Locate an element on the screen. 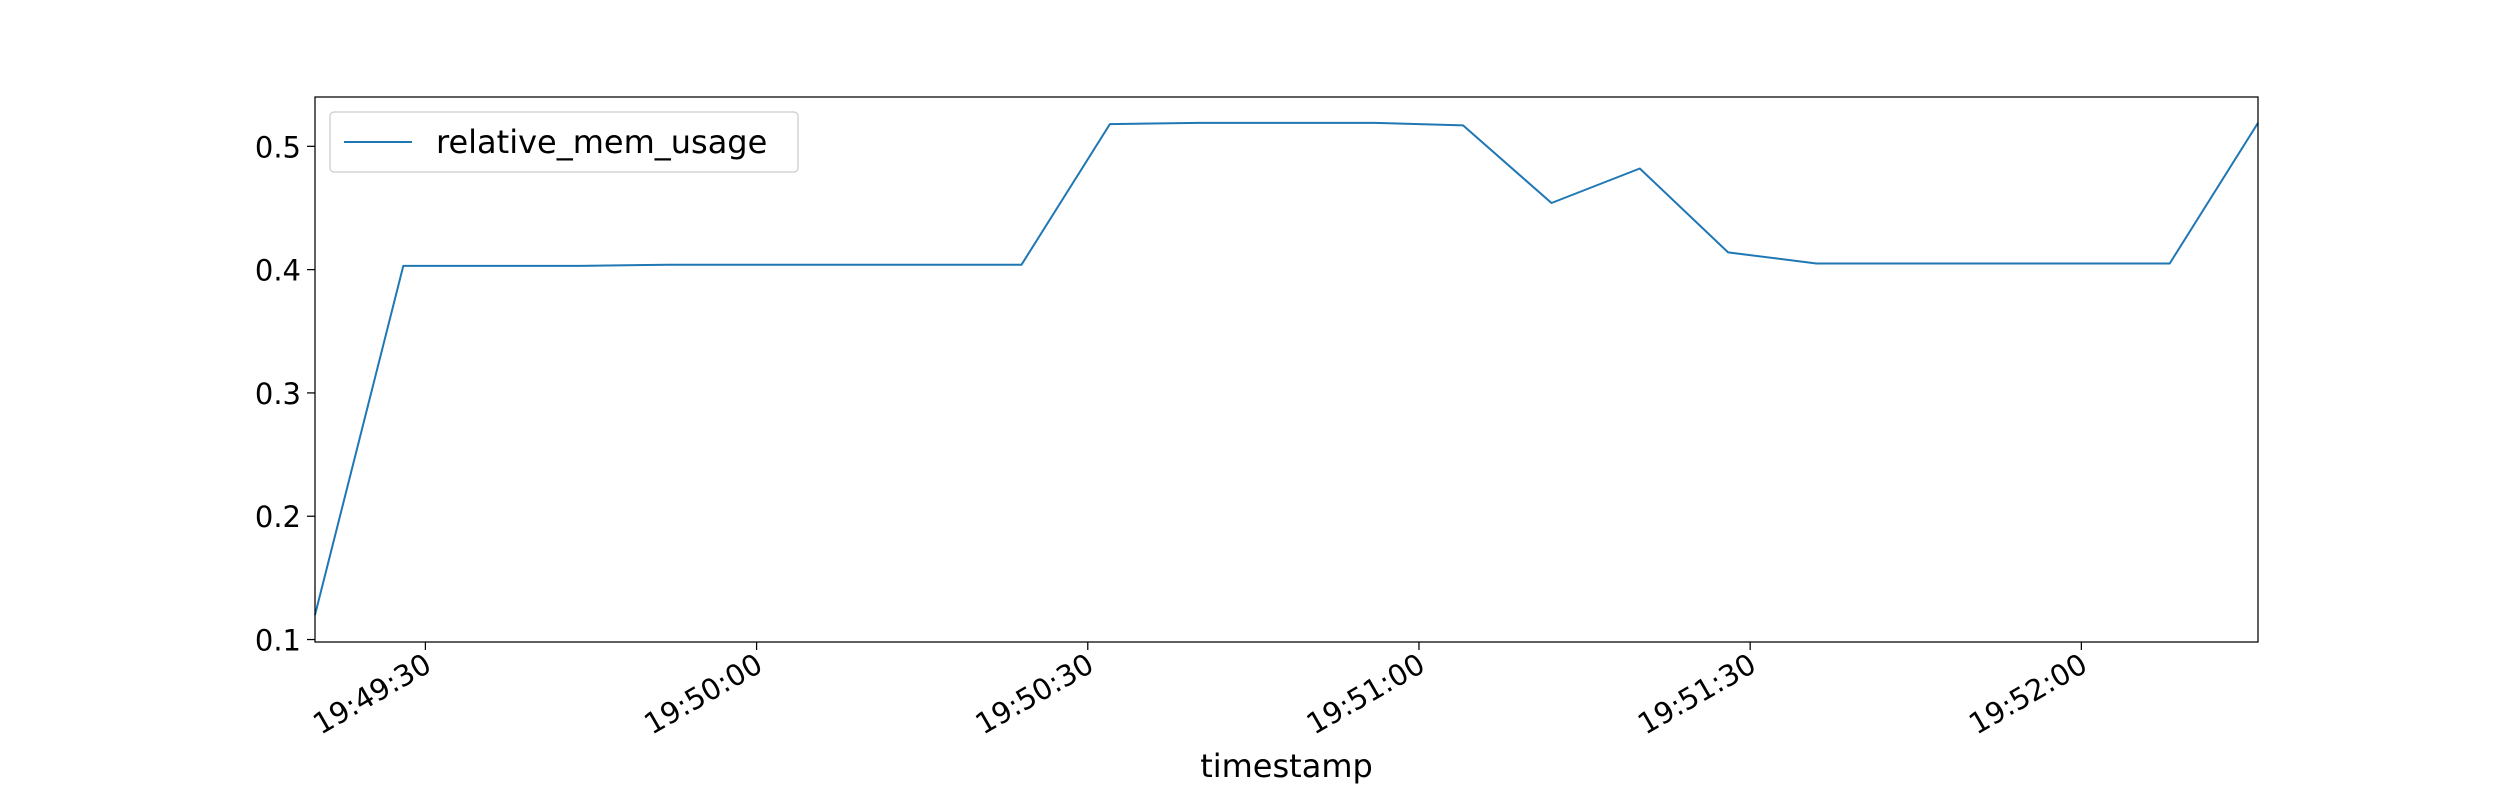  legend: relative_mem_usage is located at coordinates (564, 142).